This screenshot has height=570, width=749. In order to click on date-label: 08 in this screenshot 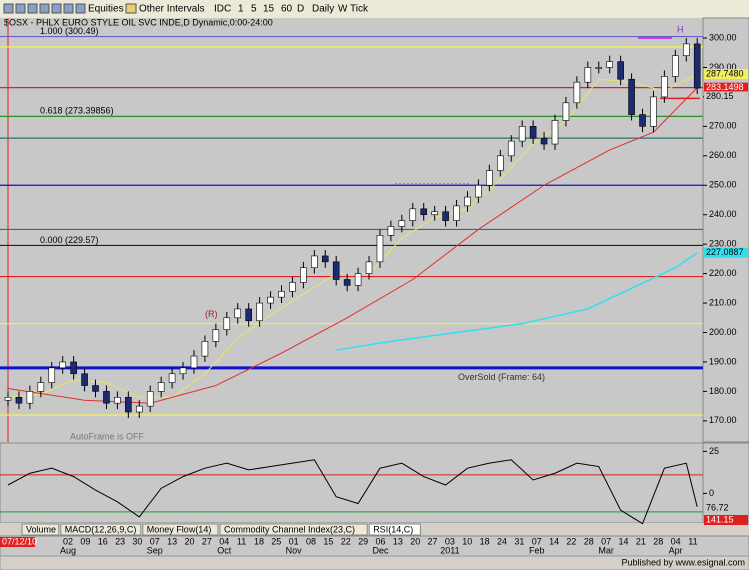, I will do `click(311, 541)`.